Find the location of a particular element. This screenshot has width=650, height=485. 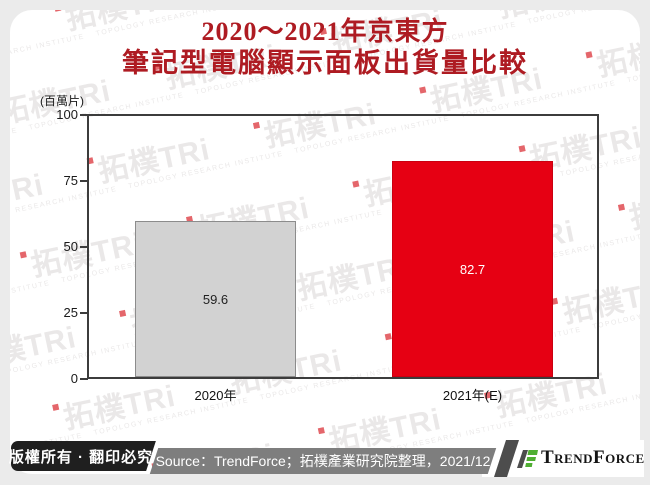

bar-2021: 82.7 is located at coordinates (472, 269).